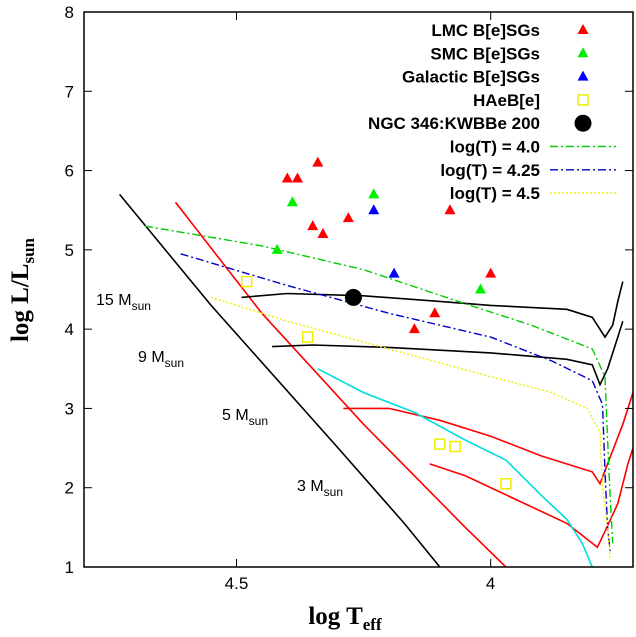 Image resolution: width=636 pixels, height=637 pixels. I want to click on legend-label-4: NGC 346:KWBBe 200, so click(454, 123).